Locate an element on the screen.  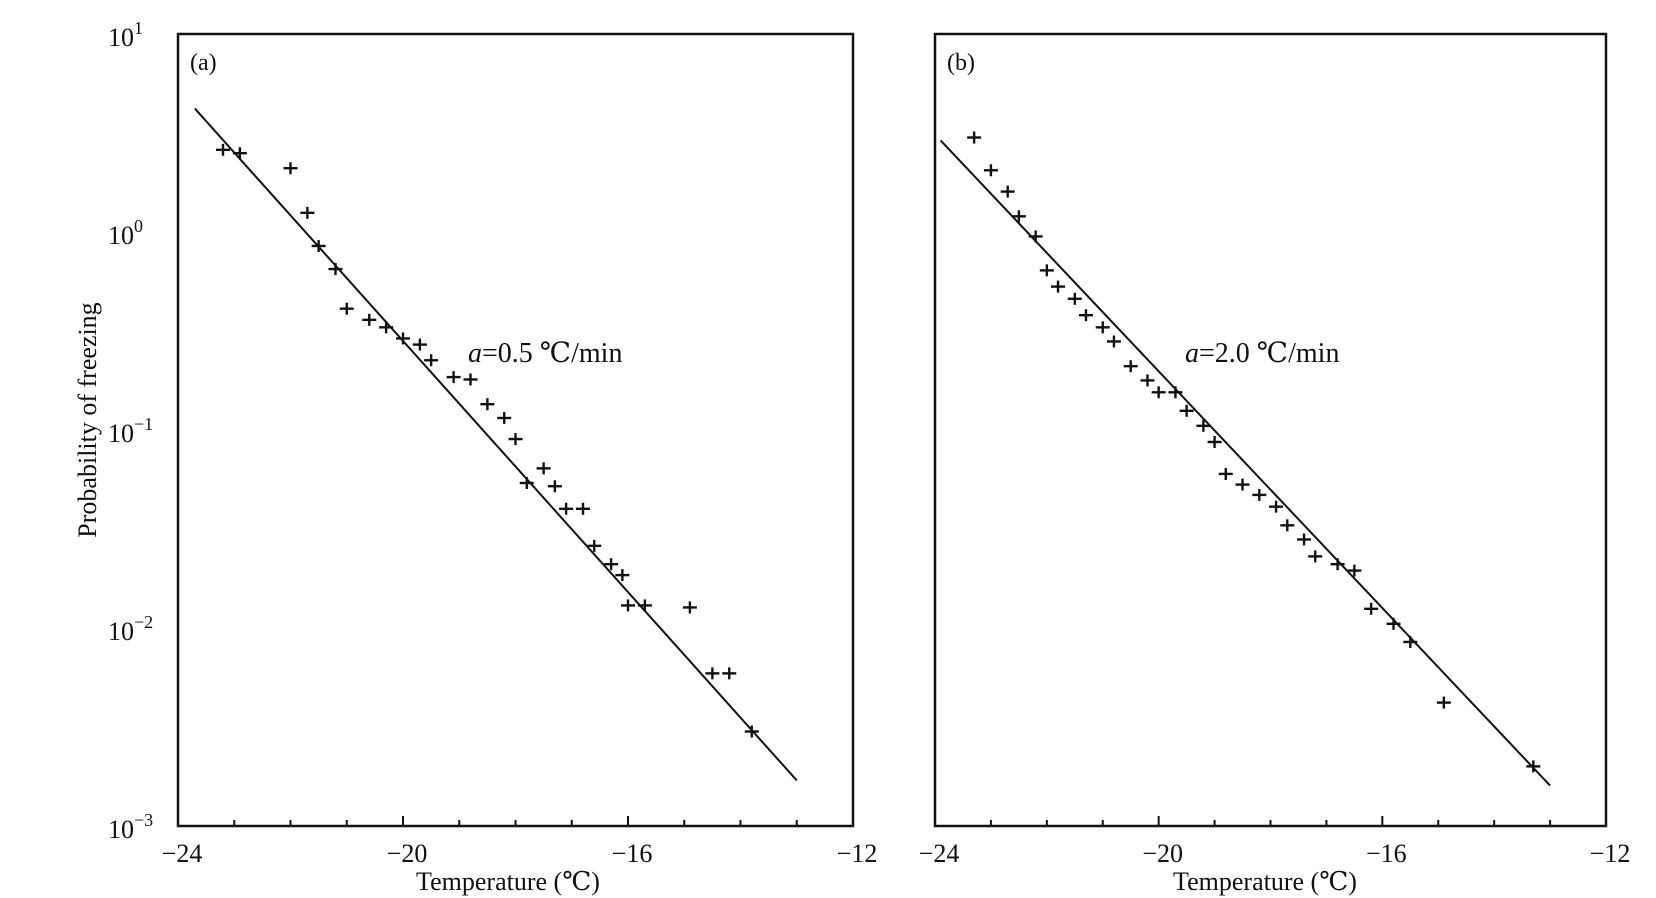
panel-a-x-axis-label: Temperature (℃) is located at coordinates (508, 881).